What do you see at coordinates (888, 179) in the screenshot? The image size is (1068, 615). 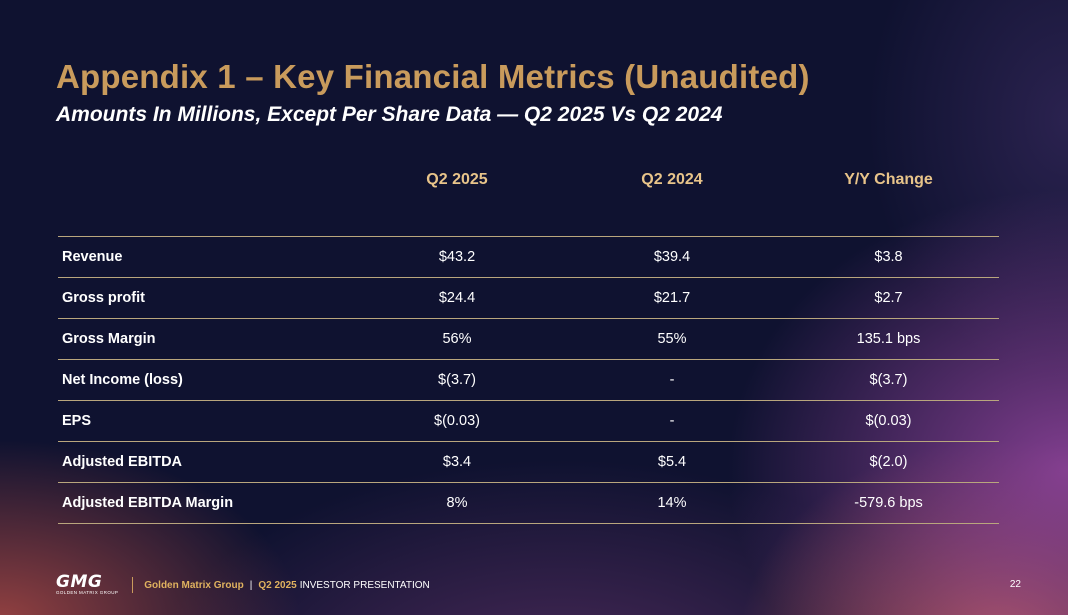 I see `header-yy-change: Y/Y Change` at bounding box center [888, 179].